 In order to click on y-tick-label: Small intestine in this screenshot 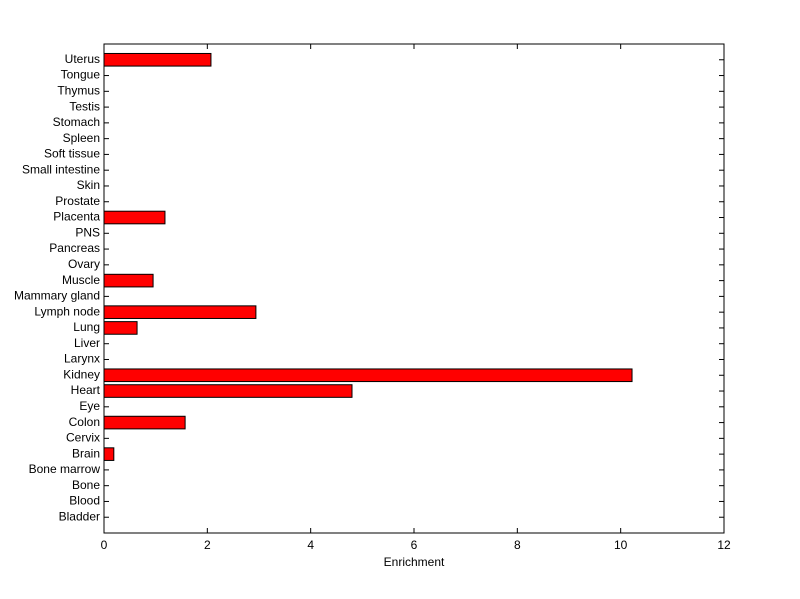, I will do `click(61, 169)`.